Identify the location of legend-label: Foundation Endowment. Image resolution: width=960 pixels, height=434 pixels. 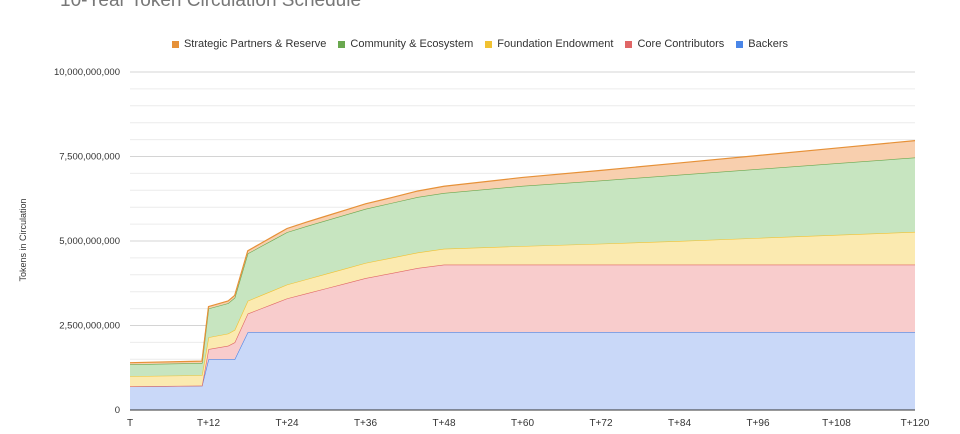
(555, 44).